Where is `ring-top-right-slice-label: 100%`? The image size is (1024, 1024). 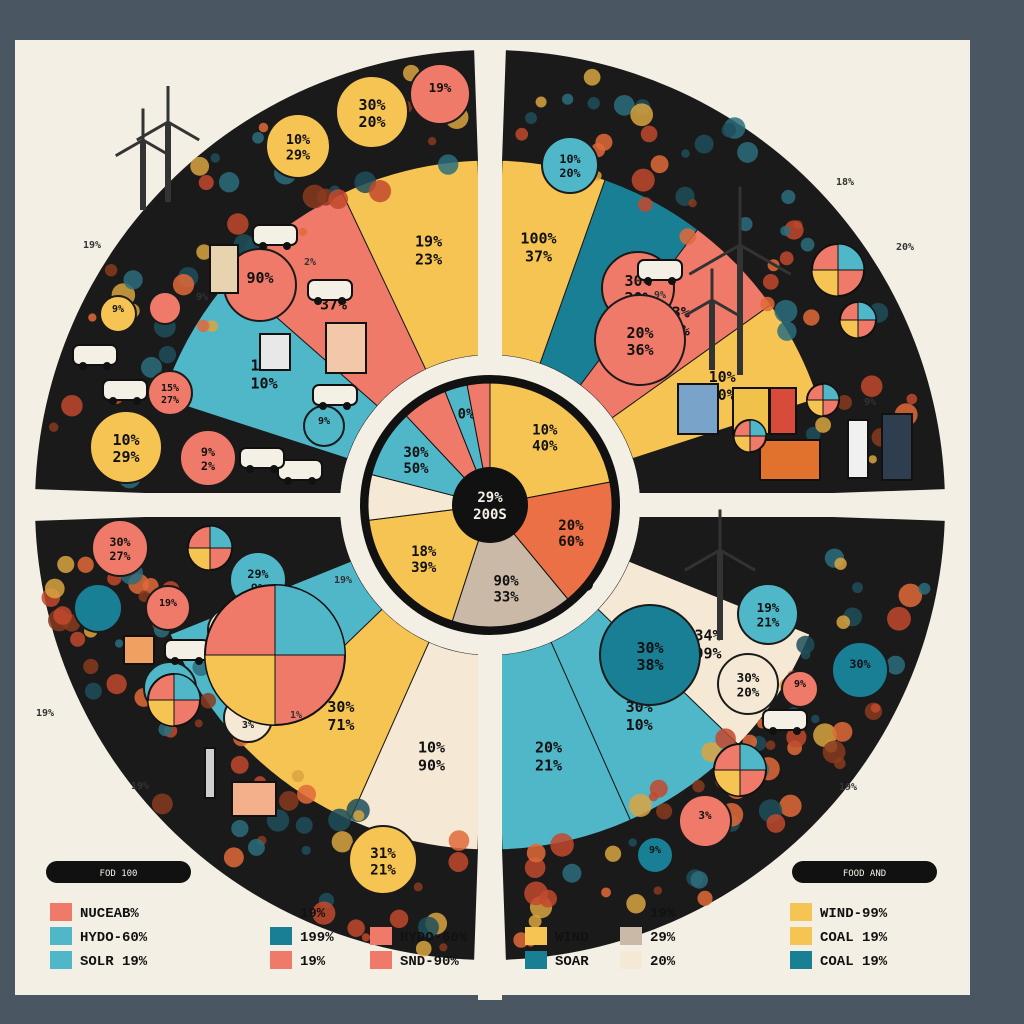
ring-top-right-slice-label: 100% is located at coordinates (538, 239).